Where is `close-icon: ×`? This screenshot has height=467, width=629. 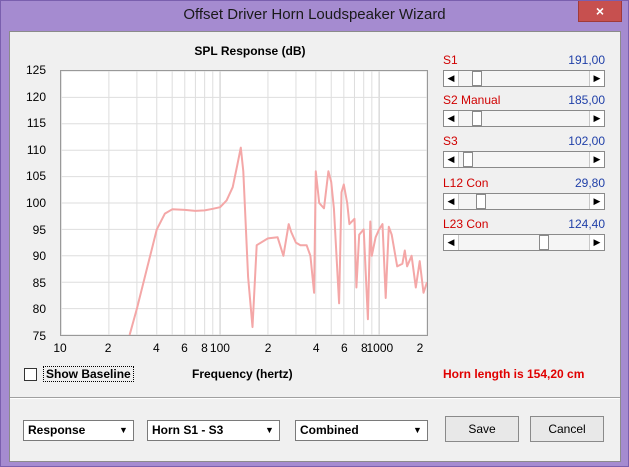 close-icon: × is located at coordinates (600, 11).